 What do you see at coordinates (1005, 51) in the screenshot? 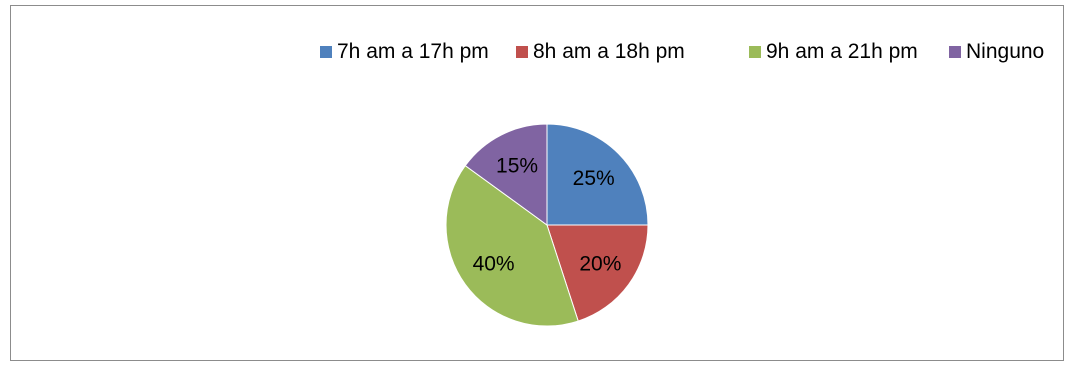
I see `legend-label-ninguno: Ninguno` at bounding box center [1005, 51].